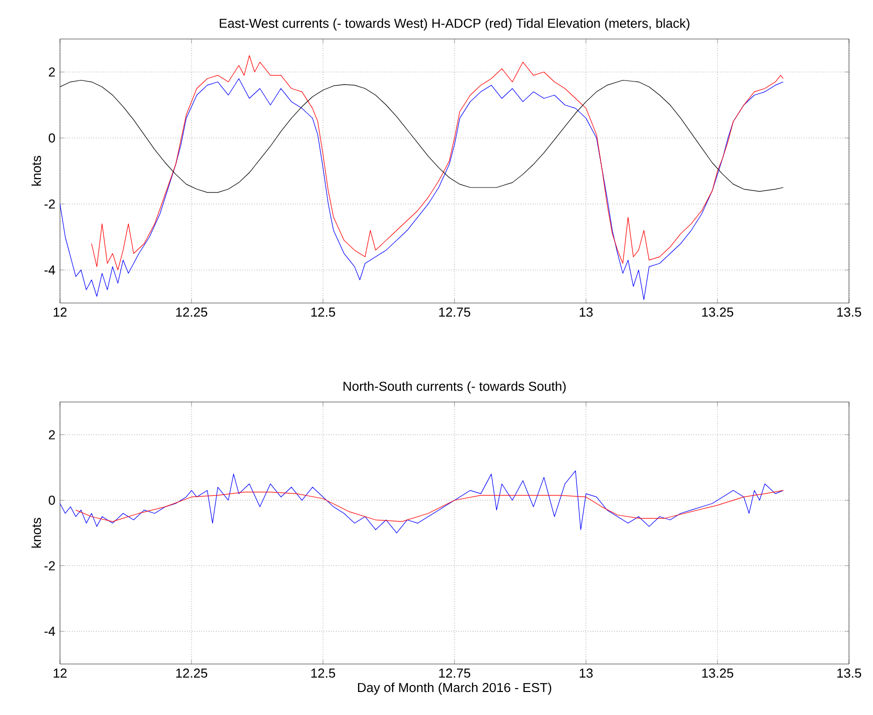  Describe the element at coordinates (455, 387) in the screenshot. I see `chart-title: North-South currents (- towards South)` at that location.